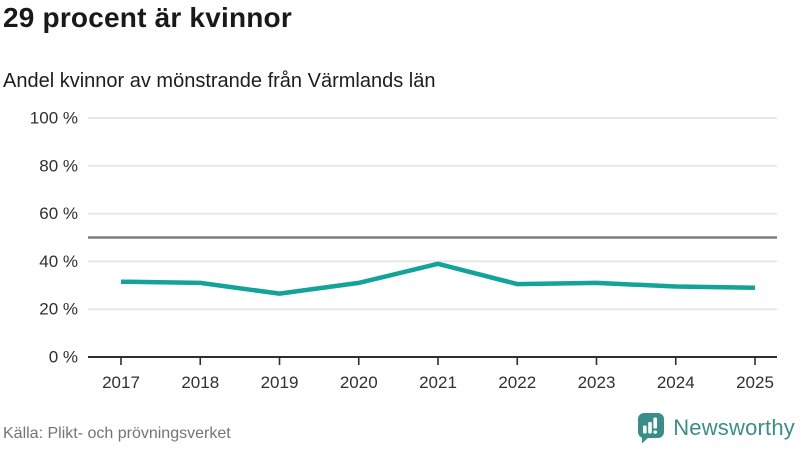  Describe the element at coordinates (58, 261) in the screenshot. I see `y-axis-label: 40 %` at that location.